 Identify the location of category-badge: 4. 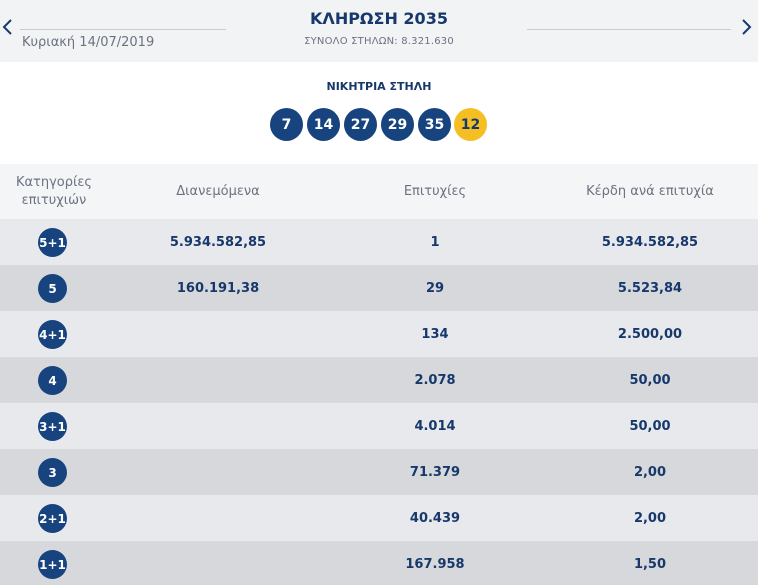
(52, 380).